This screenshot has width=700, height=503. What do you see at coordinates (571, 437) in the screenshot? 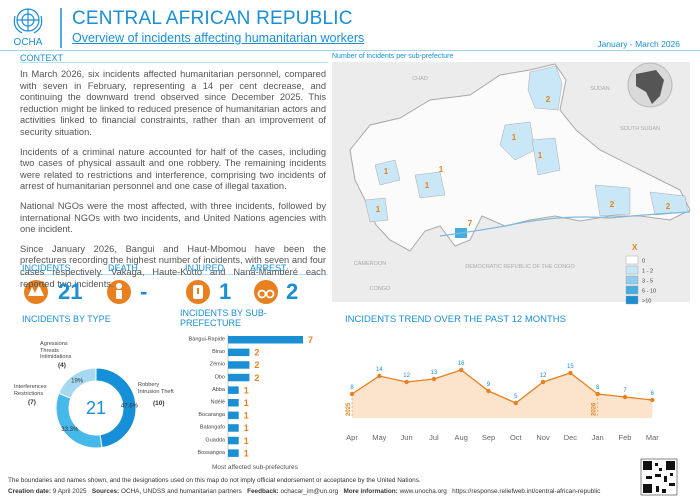
I see `x-tick-label: Dec` at bounding box center [571, 437].